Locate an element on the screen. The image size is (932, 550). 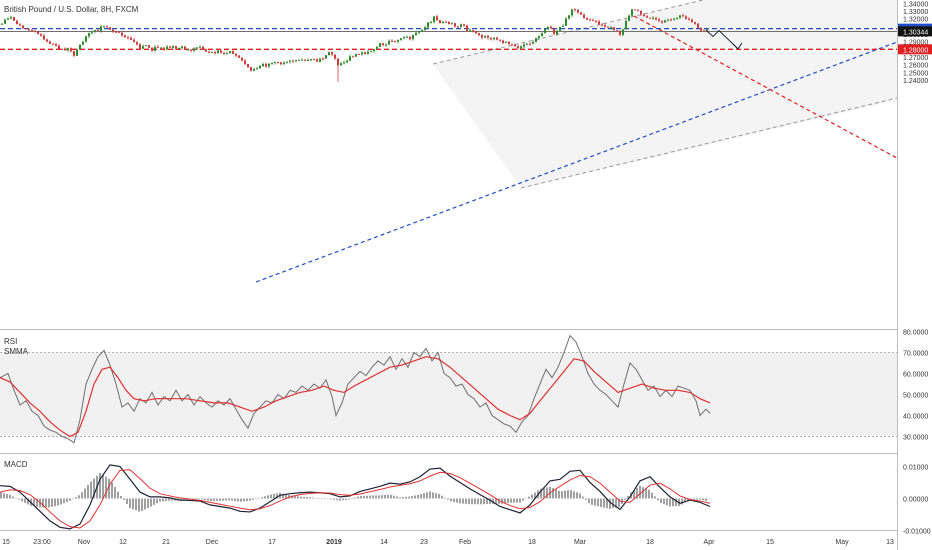
time-tick-label: 15 is located at coordinates (770, 542).